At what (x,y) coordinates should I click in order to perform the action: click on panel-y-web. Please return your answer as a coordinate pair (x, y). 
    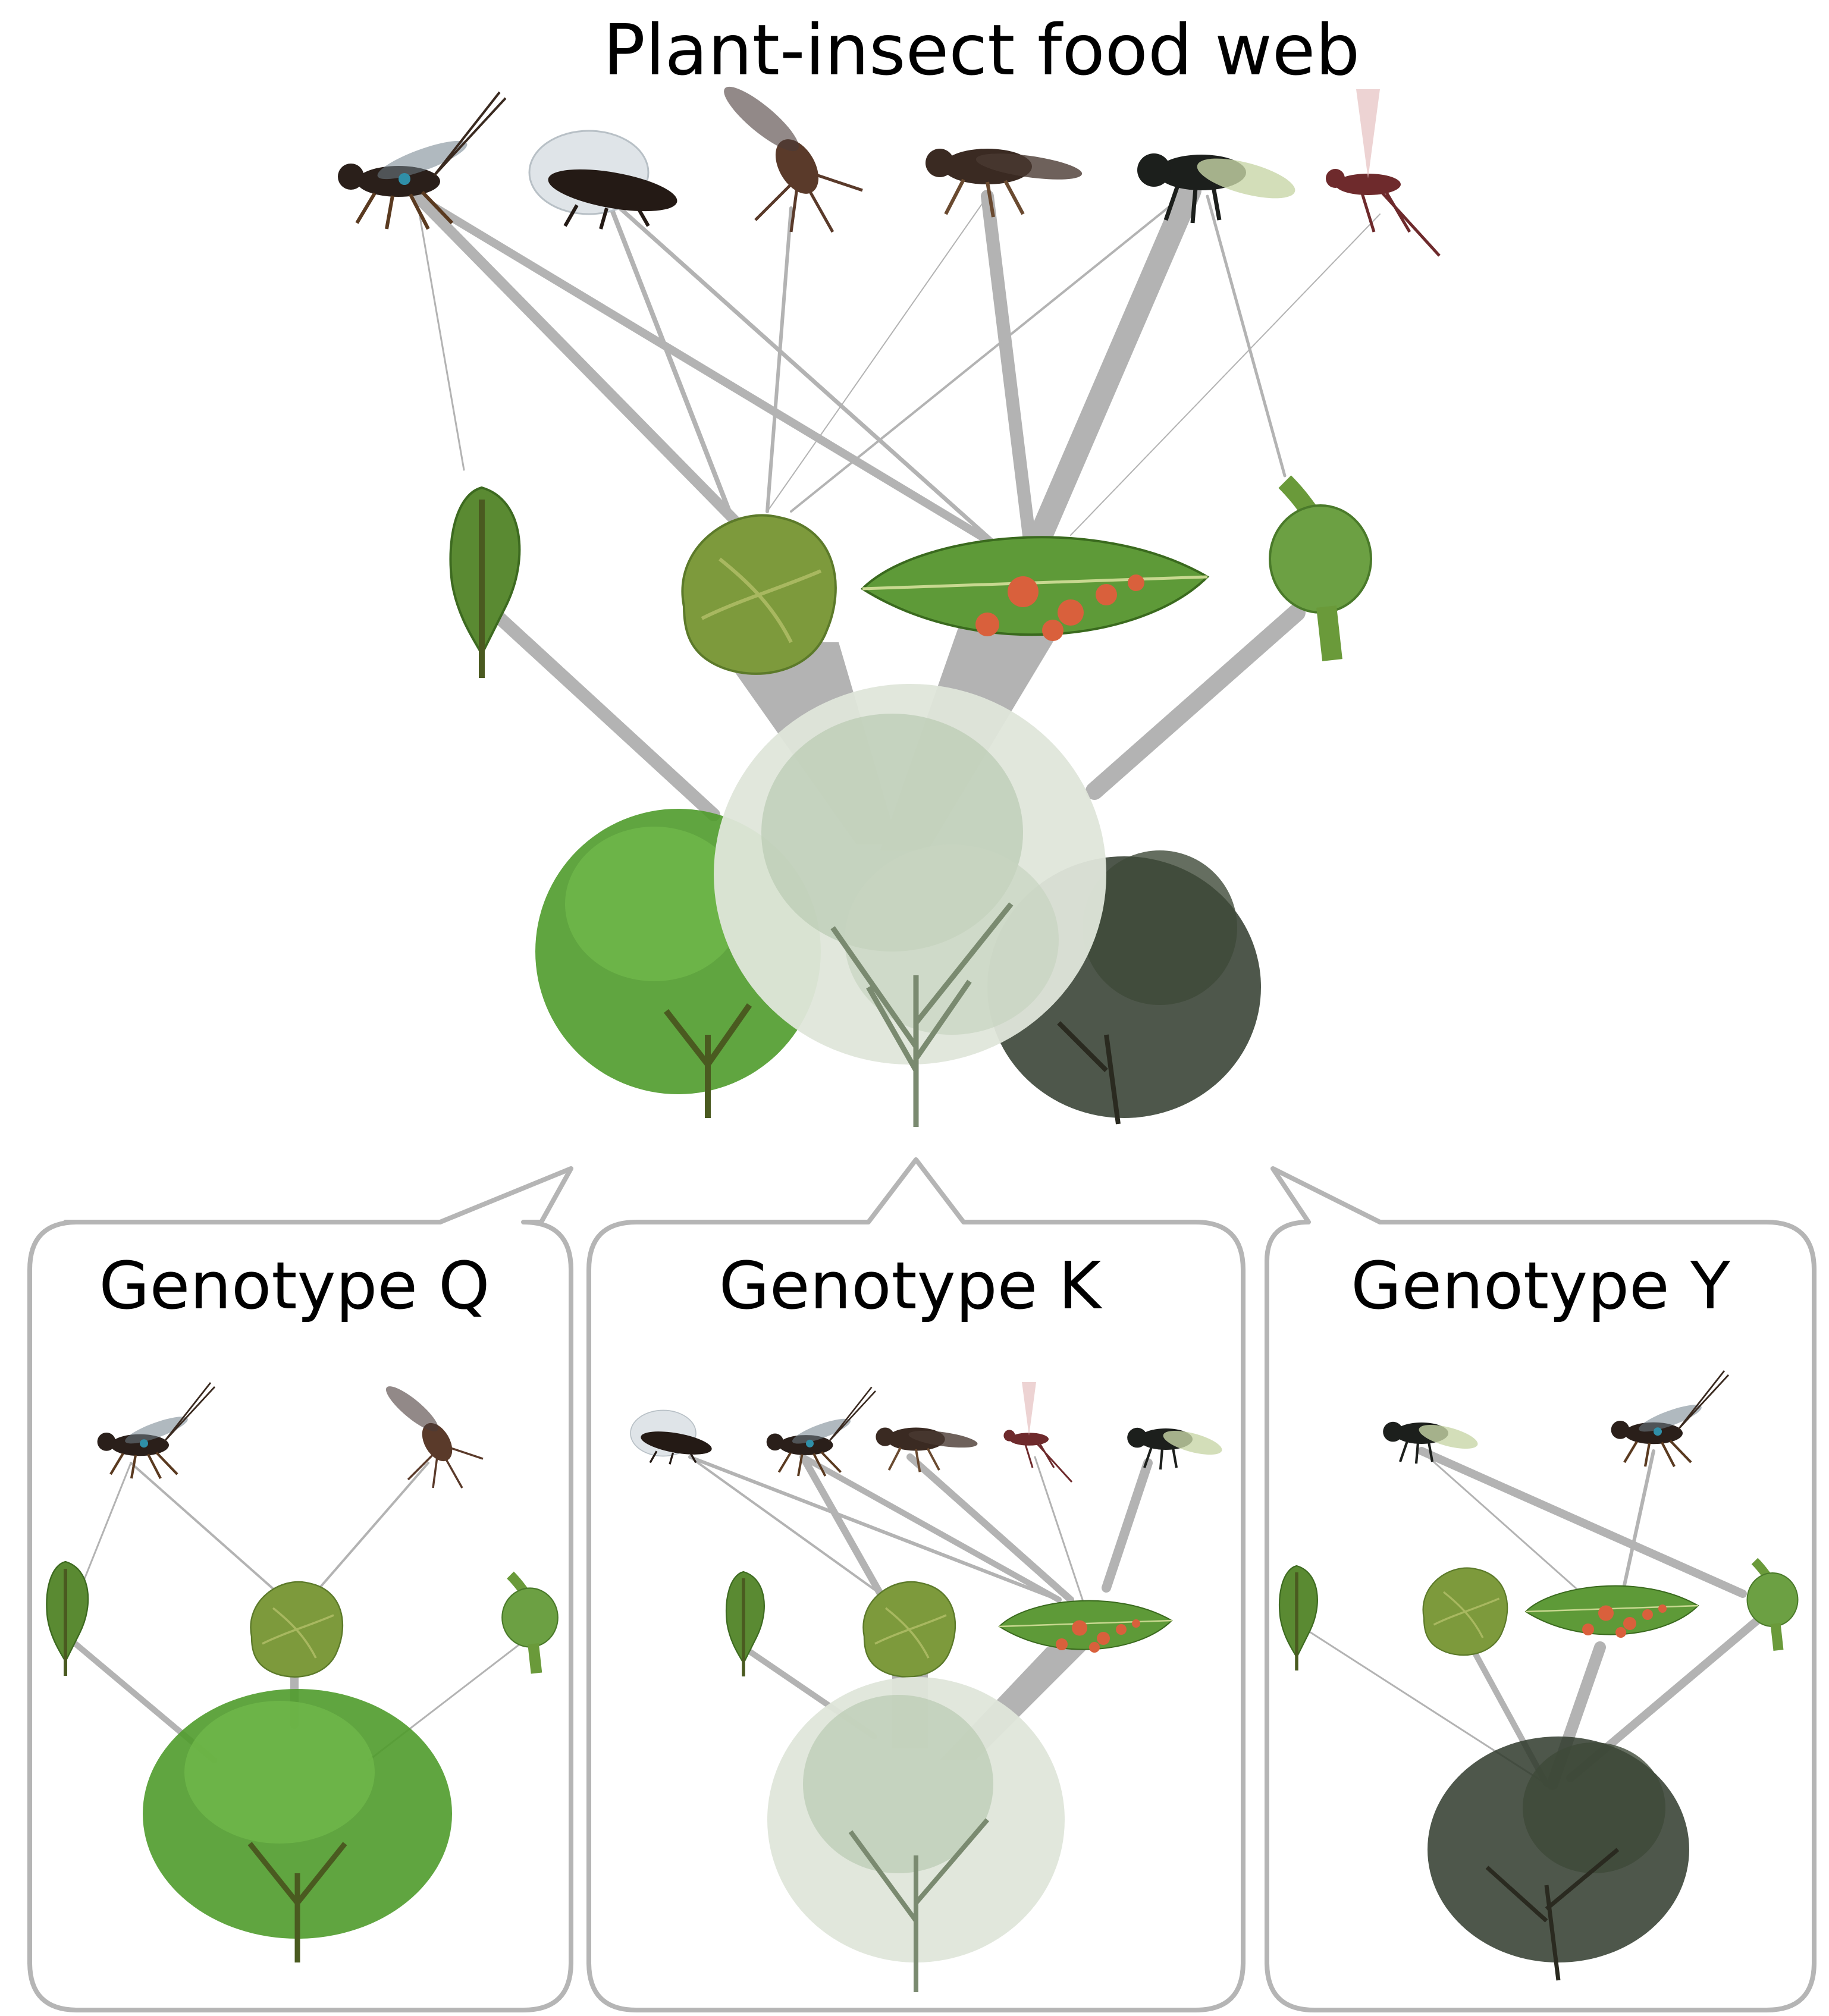
    Looking at the image, I should click on (1538, 1676).